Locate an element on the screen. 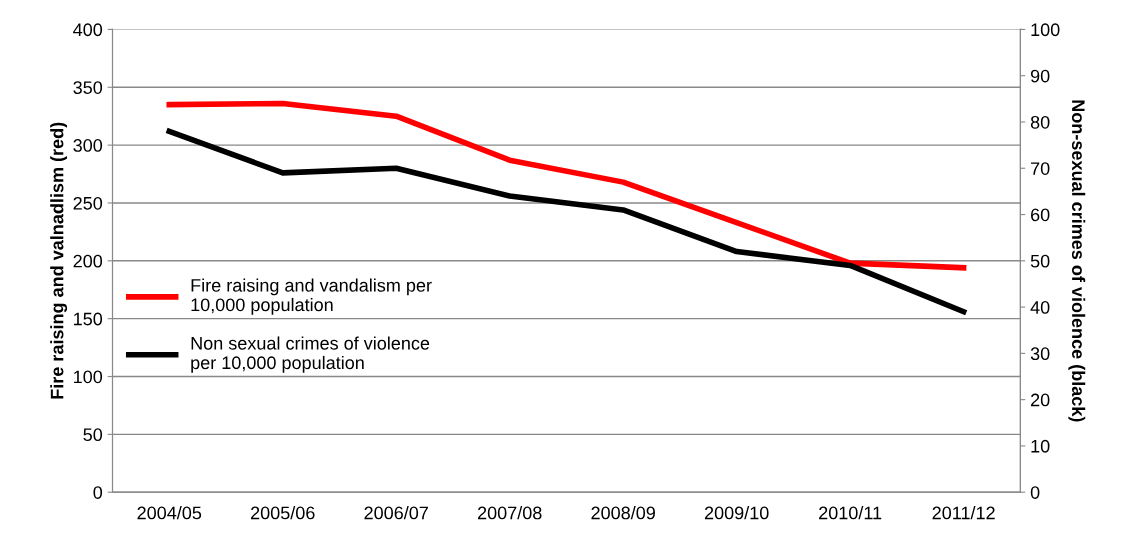 The width and height of the screenshot is (1125, 535). y2-tick-label: 60 is located at coordinates (1040, 215).